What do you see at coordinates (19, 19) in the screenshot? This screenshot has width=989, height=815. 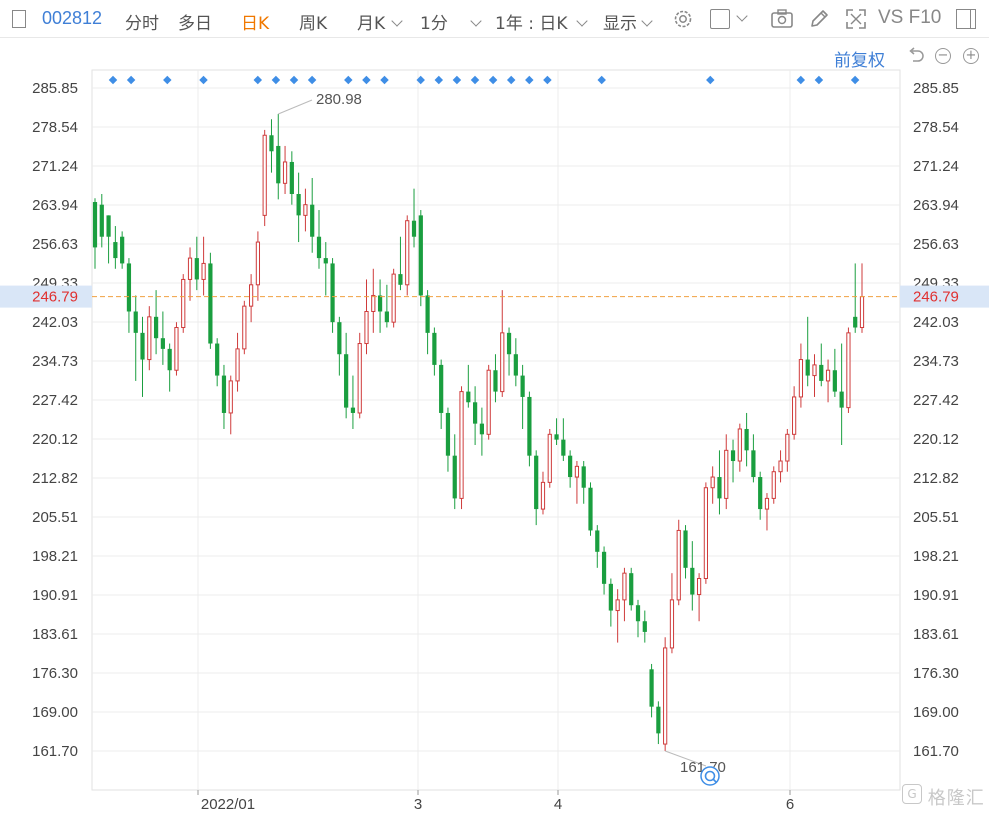 I see `sidebar-toggle-icon` at bounding box center [19, 19].